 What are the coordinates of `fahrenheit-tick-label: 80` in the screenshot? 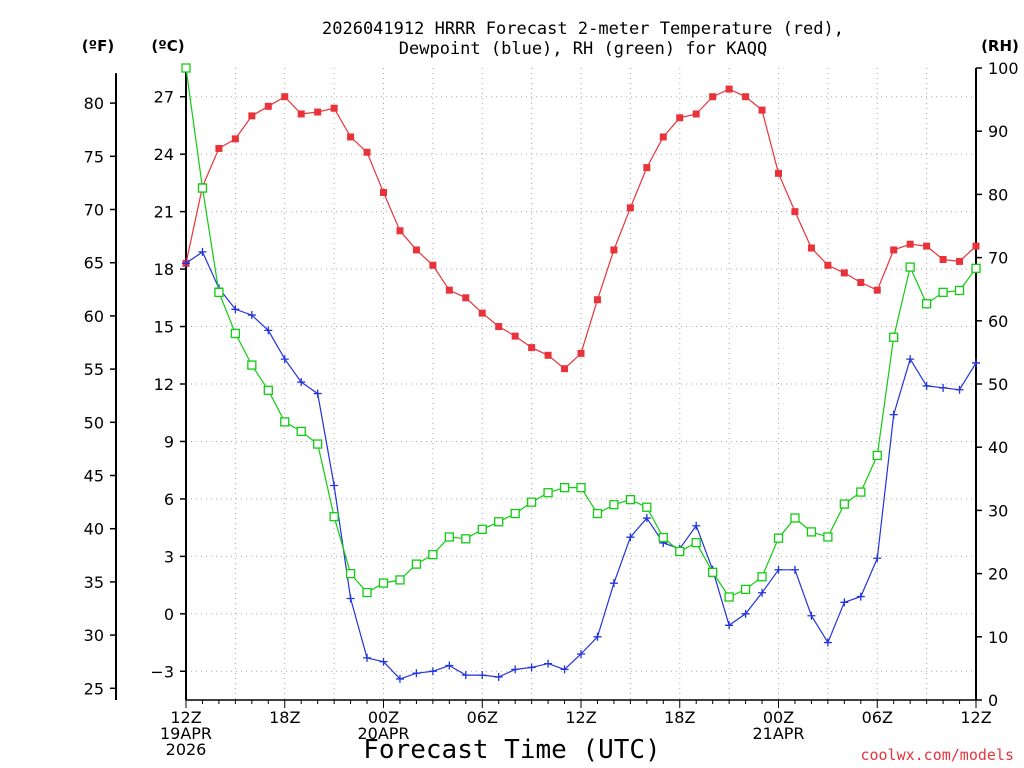 It's located at (94, 103).